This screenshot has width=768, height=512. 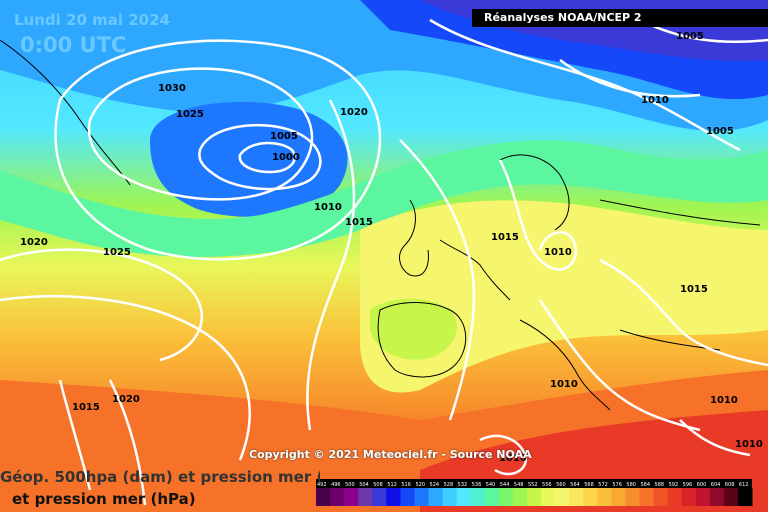 I want to click on scale-label: 588, so click(x=660, y=485).